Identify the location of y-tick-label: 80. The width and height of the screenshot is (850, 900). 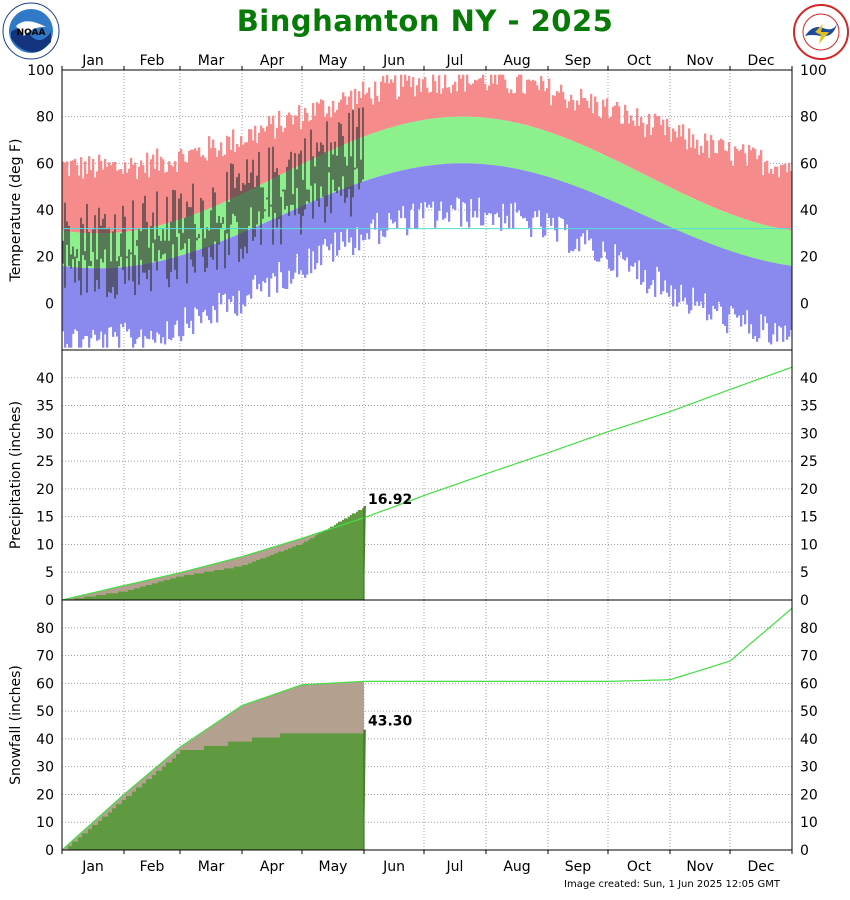
(809, 629).